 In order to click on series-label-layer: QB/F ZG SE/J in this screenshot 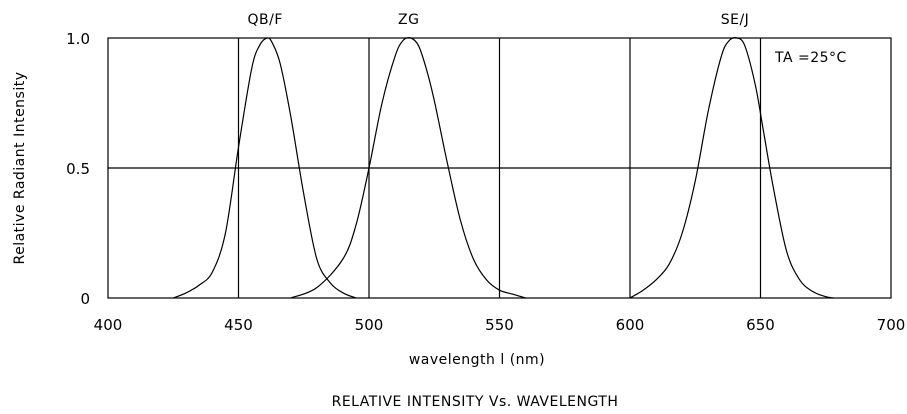, I will do `click(499, 20)`.